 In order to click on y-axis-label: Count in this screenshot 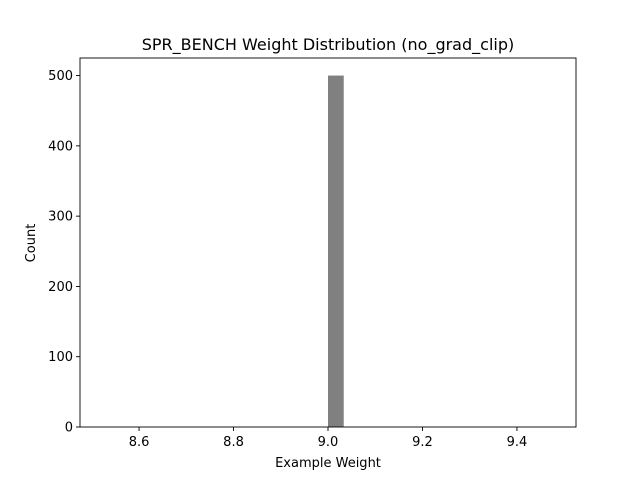, I will do `click(31, 243)`.